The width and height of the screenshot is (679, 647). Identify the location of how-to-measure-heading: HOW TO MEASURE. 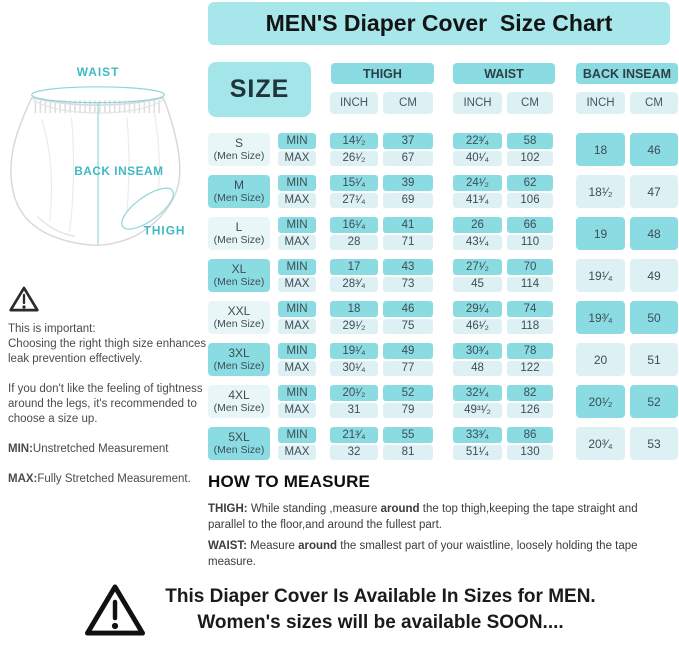
(289, 481).